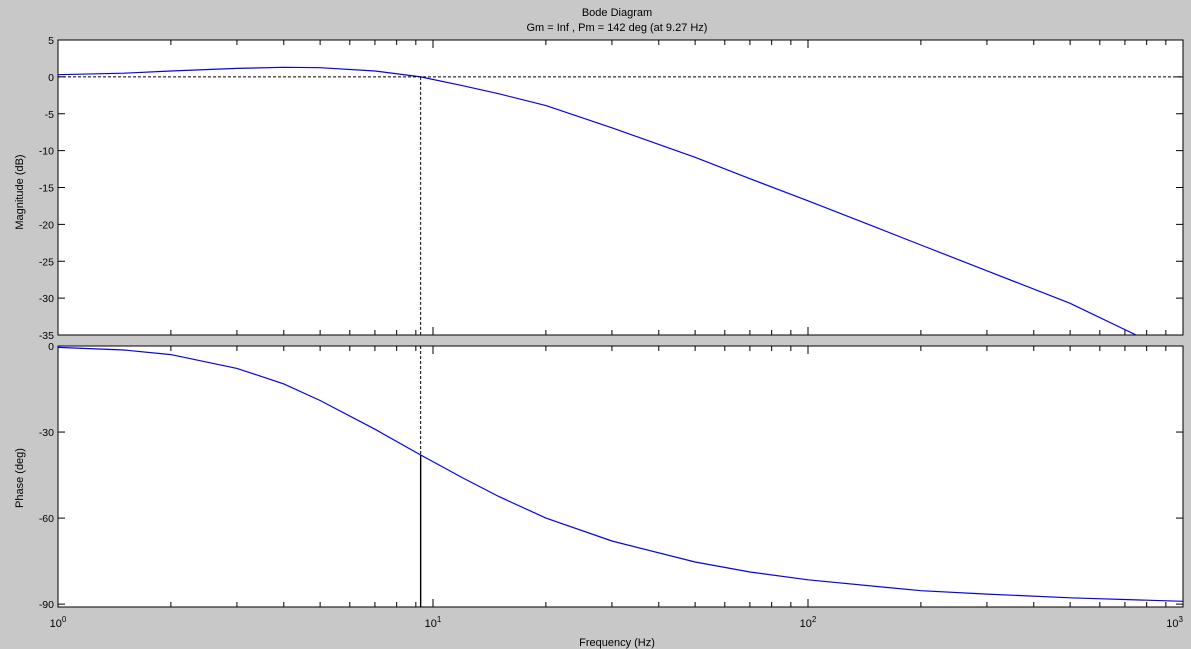 The height and width of the screenshot is (649, 1191). I want to click on magnitude-y-tick-label: 0, so click(51, 78).